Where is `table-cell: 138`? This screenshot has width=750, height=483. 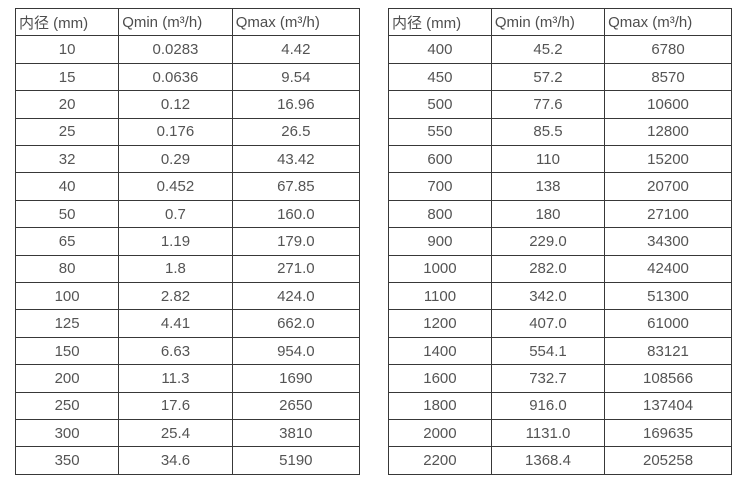 table-cell: 138 is located at coordinates (548, 186).